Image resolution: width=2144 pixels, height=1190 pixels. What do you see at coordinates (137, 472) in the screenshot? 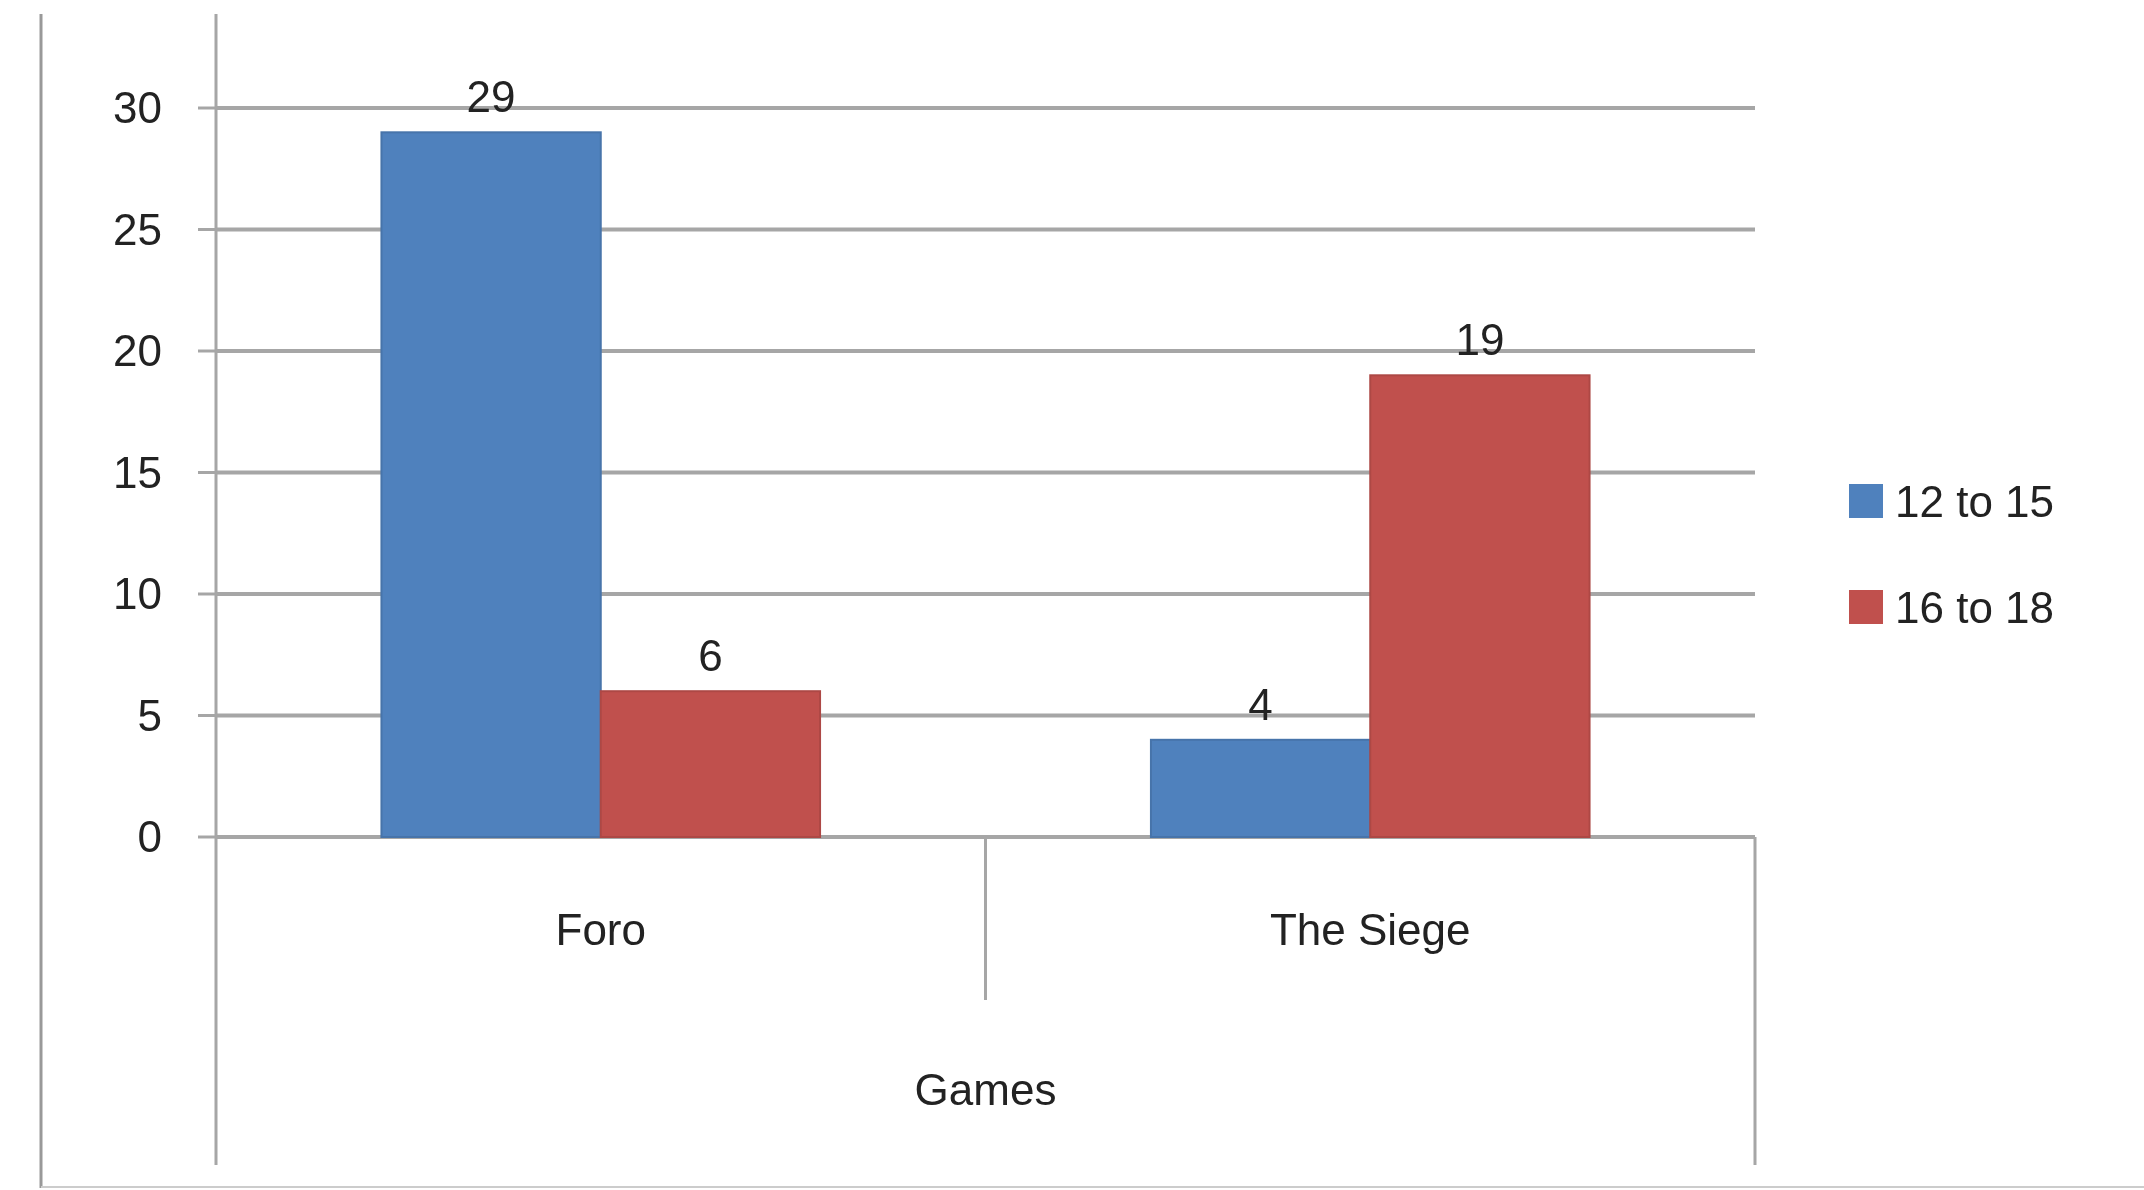
I see `y-tick-label: 15` at bounding box center [137, 472].